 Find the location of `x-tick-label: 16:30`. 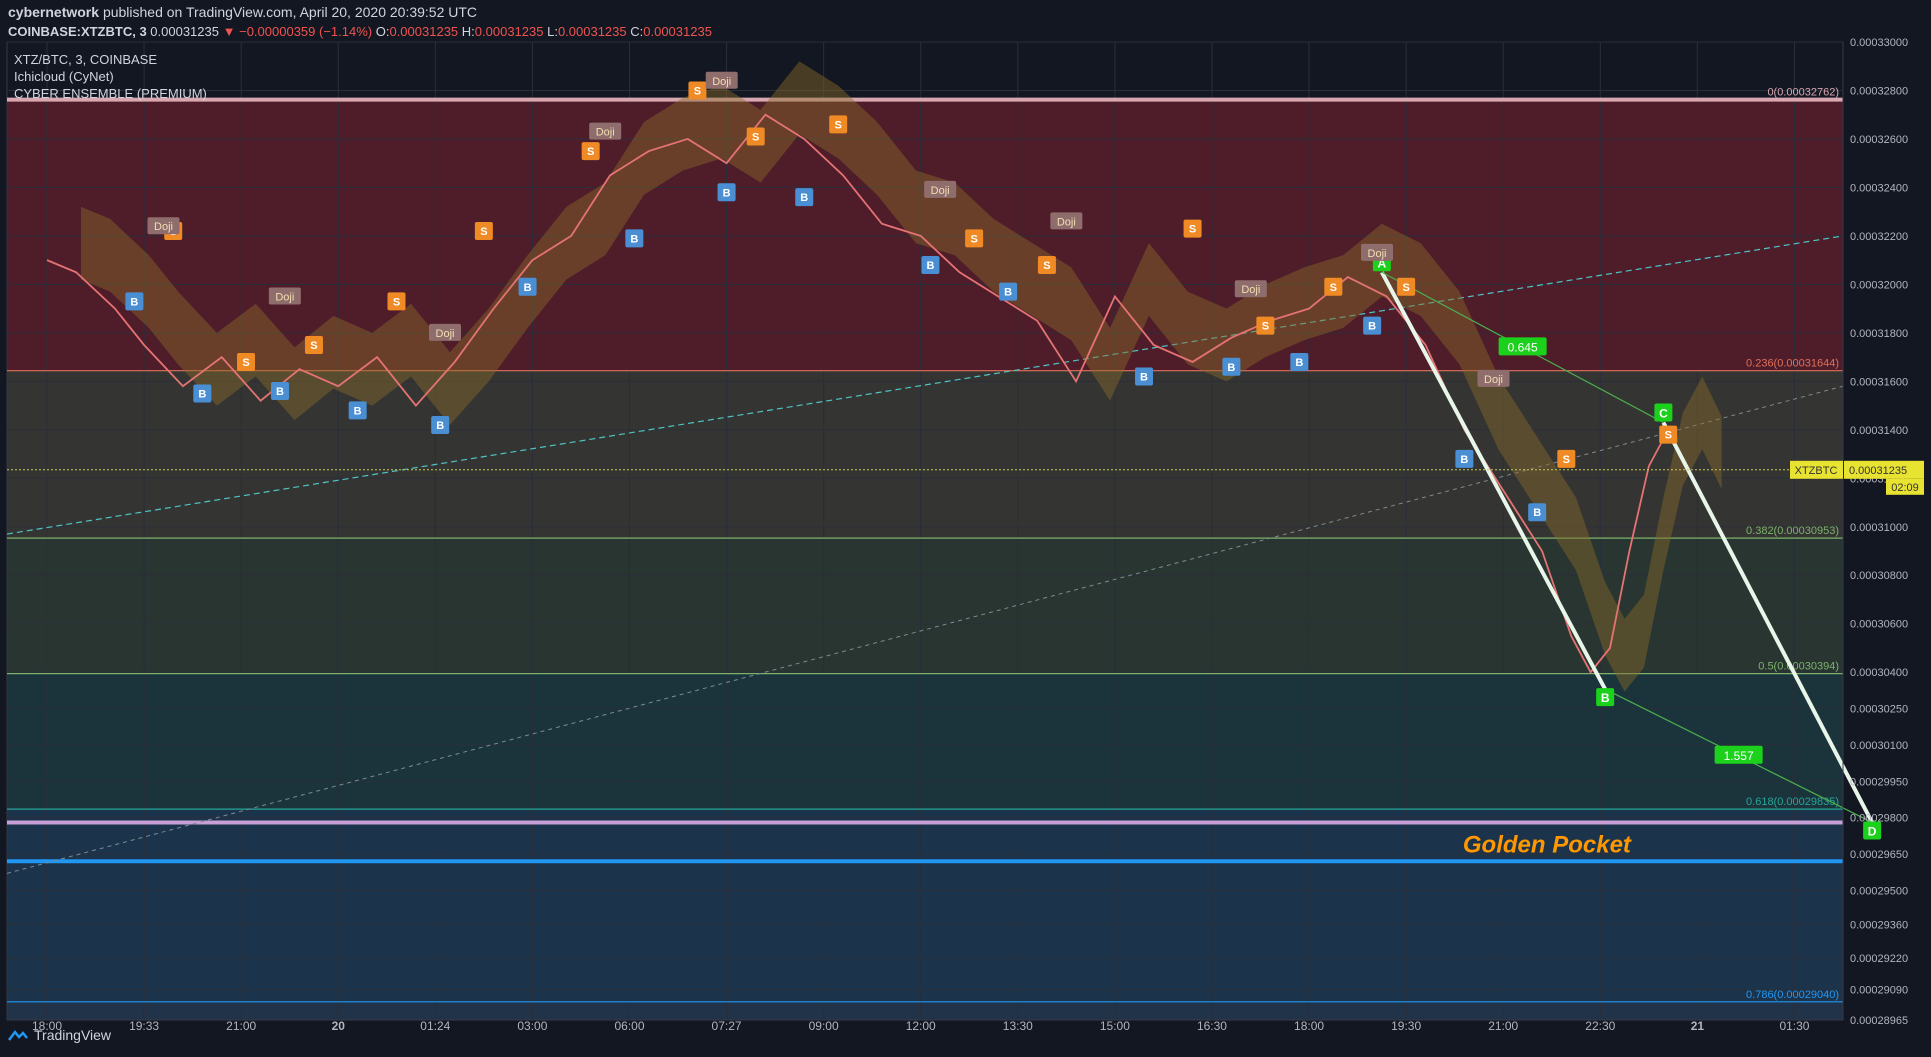

x-tick-label: 16:30 is located at coordinates (1212, 1026).